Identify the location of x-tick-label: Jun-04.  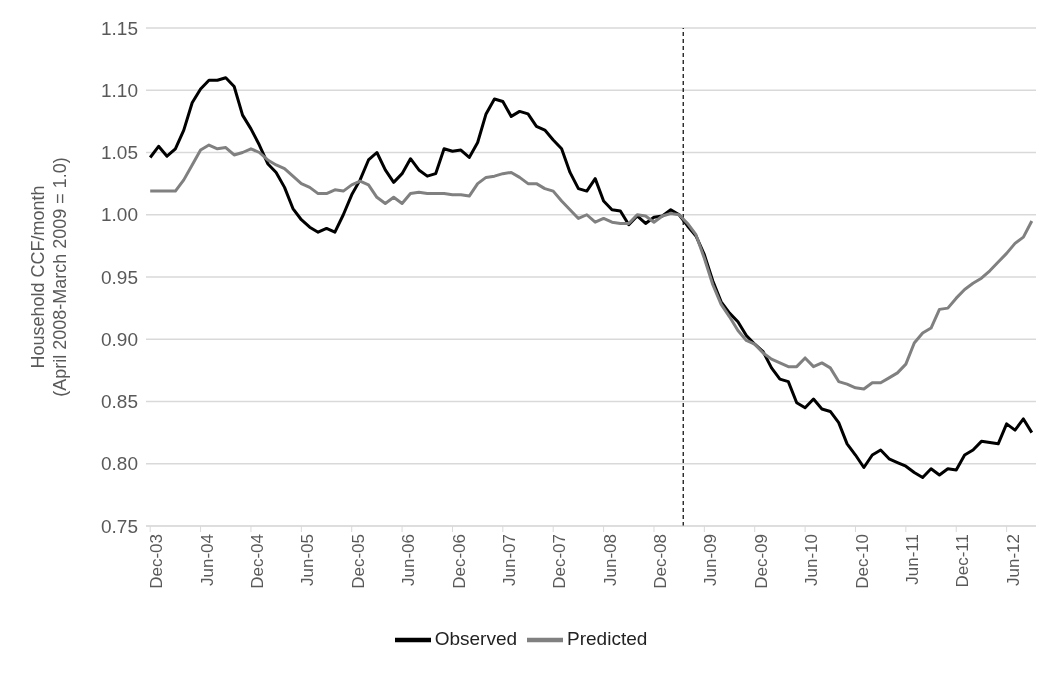
(207, 560).